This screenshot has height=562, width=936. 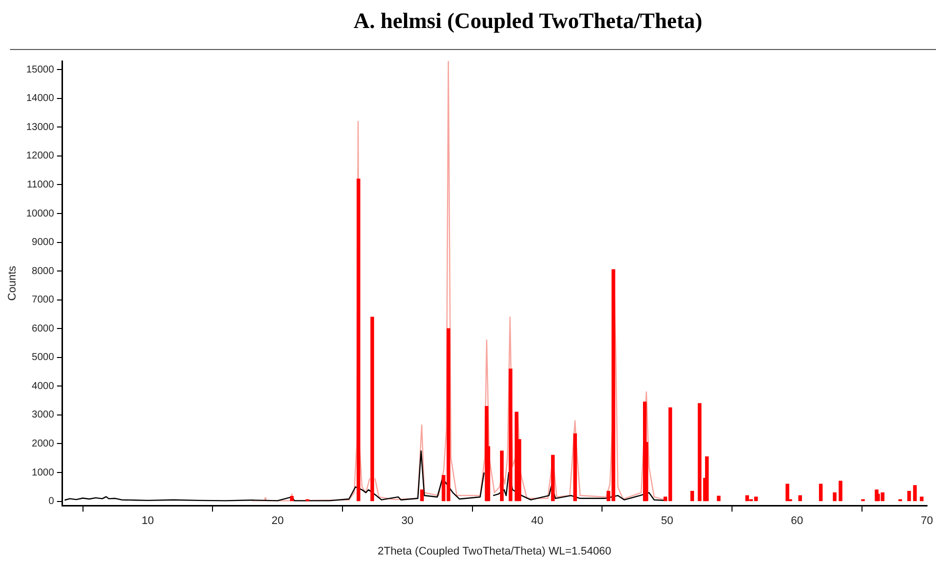 What do you see at coordinates (407, 521) in the screenshot?
I see `x-tick-label: 30` at bounding box center [407, 521].